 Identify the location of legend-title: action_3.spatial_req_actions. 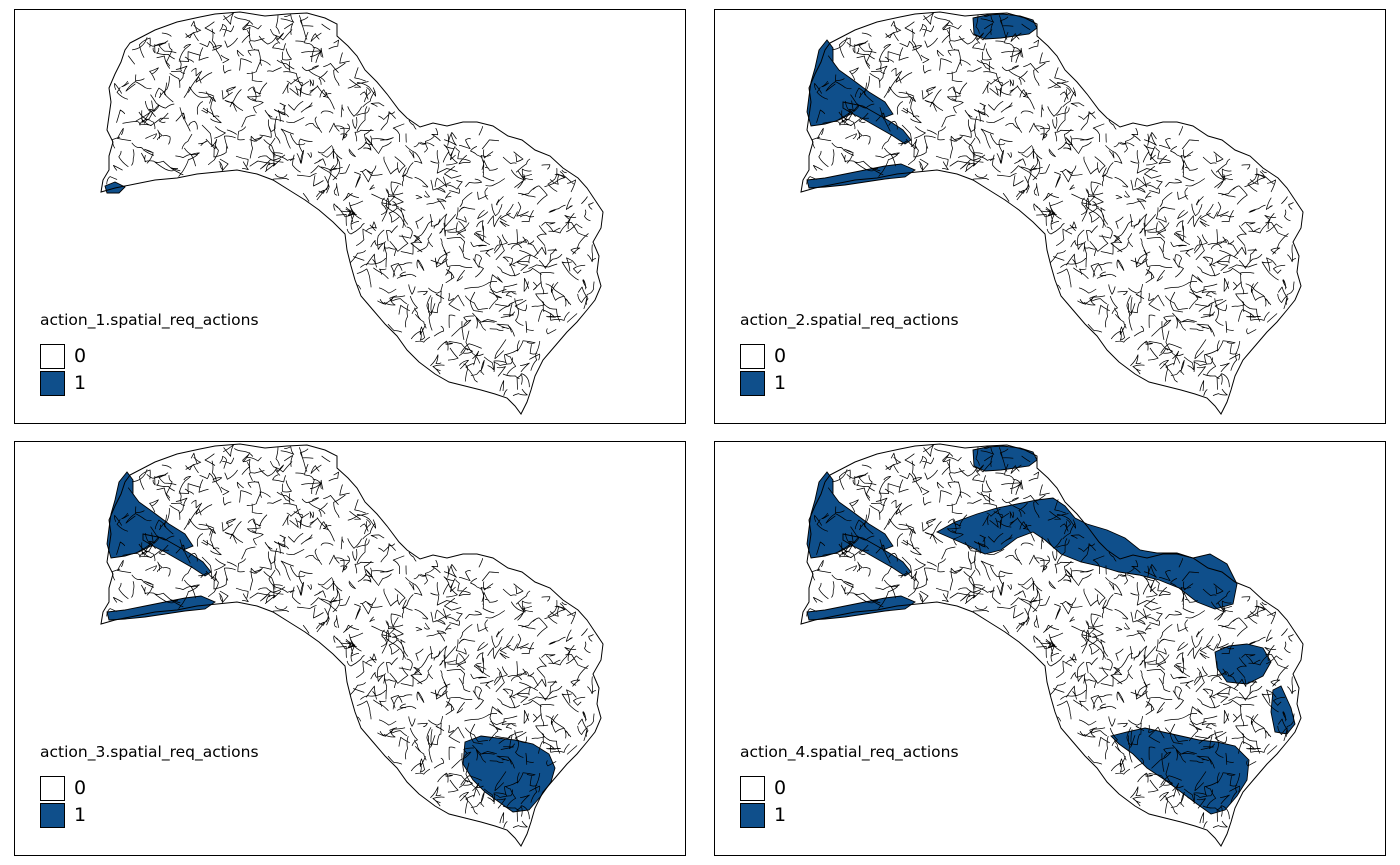
(149, 752).